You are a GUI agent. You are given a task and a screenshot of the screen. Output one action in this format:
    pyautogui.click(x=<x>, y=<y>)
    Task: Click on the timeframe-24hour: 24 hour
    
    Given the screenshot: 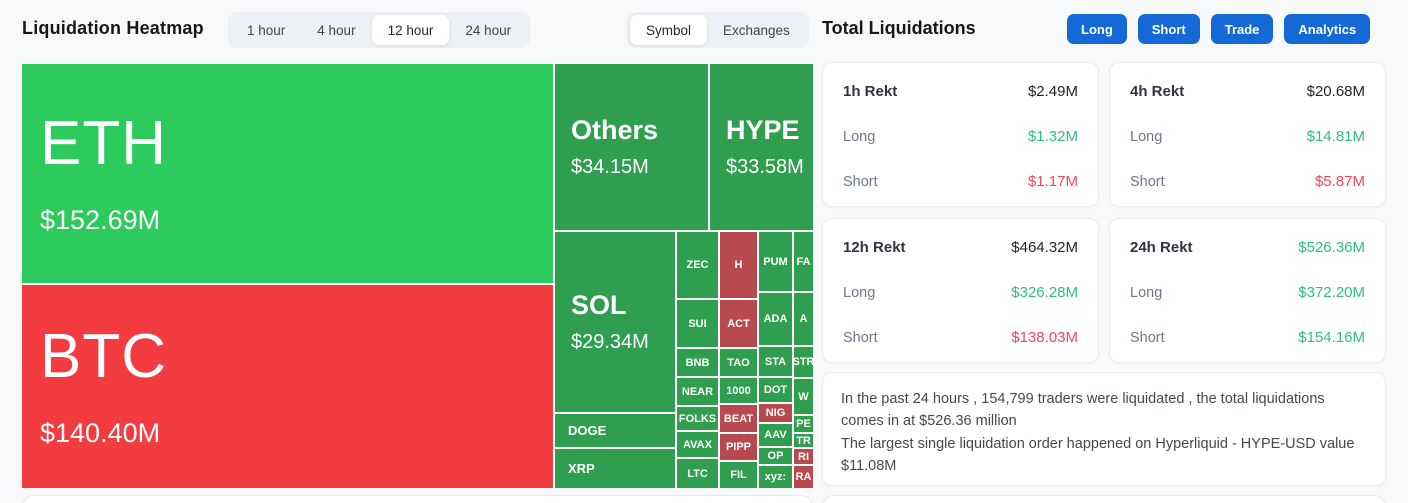 What is the action you would take?
    pyautogui.click(x=488, y=30)
    